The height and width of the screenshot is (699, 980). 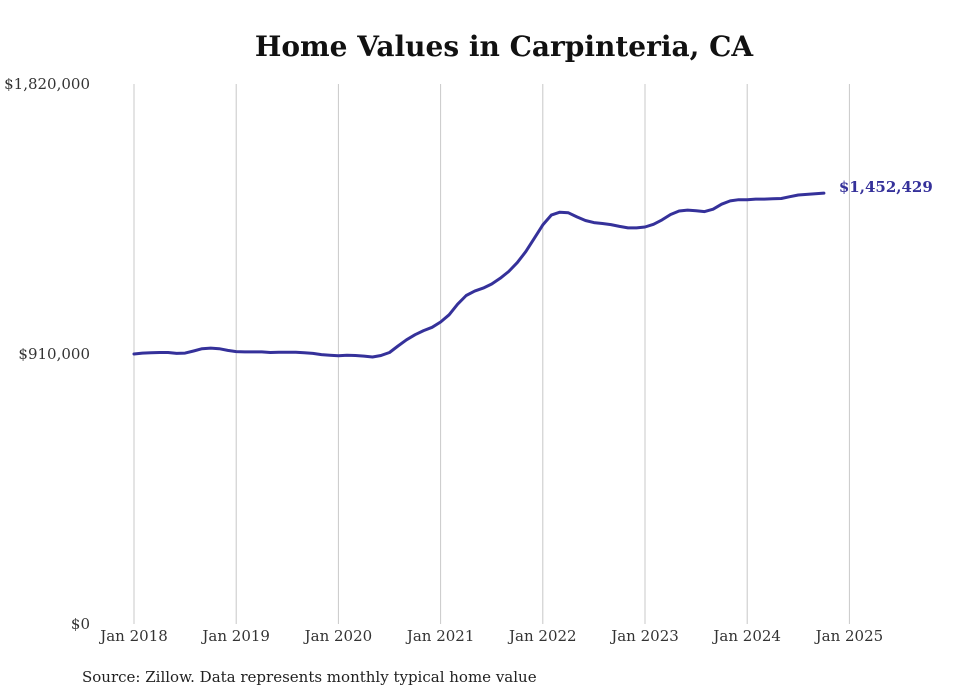 I want to click on x-tick-label: Jan 2020, so click(x=338, y=636).